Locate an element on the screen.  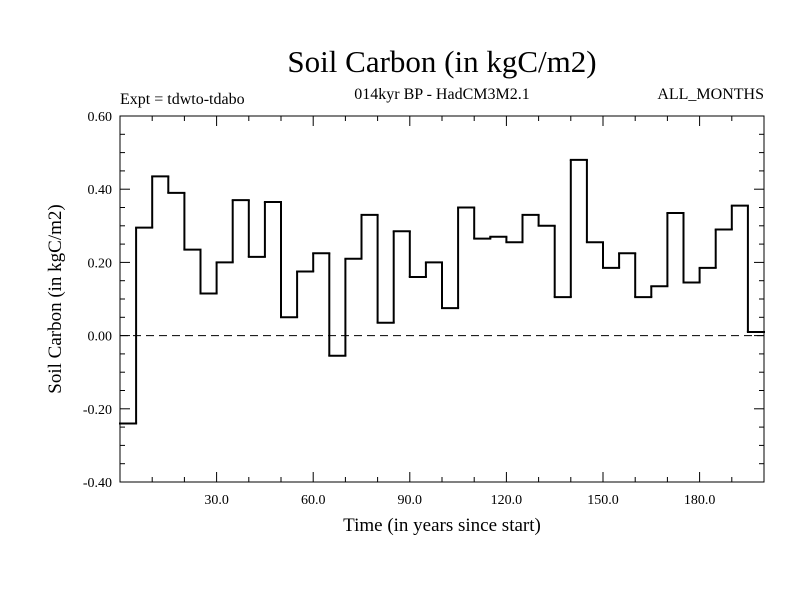
y-tick-label: -0.40 is located at coordinates (97, 483).